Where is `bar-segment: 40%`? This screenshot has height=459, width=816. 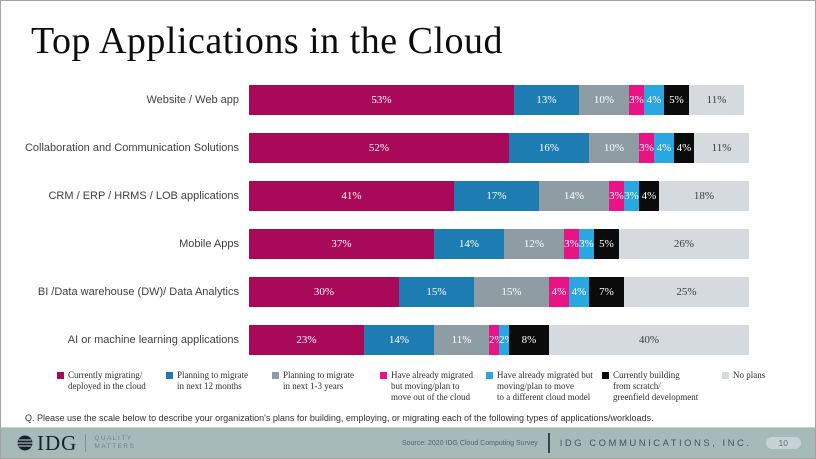
bar-segment: 40% is located at coordinates (649, 340).